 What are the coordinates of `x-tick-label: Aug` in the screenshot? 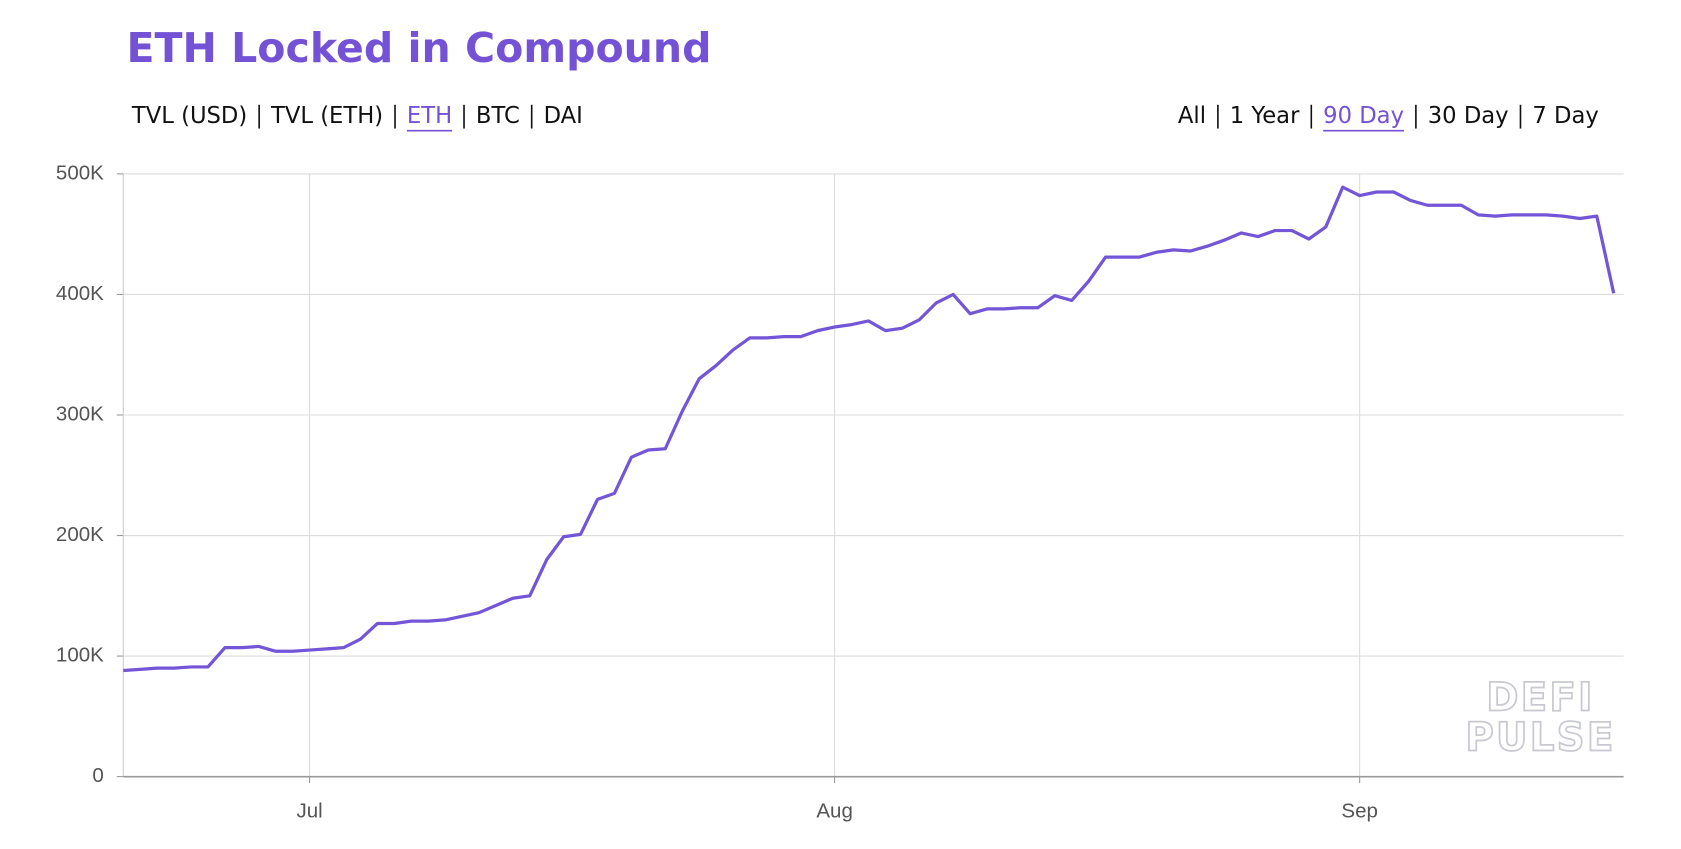 It's located at (834, 811).